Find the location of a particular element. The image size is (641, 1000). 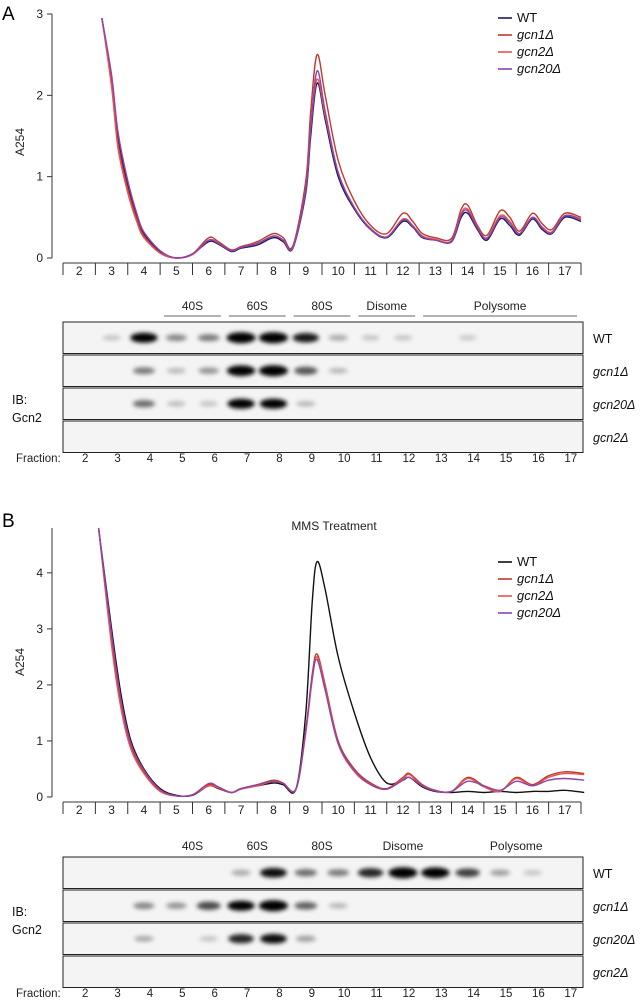

fraction-number: 9 is located at coordinates (312, 459).